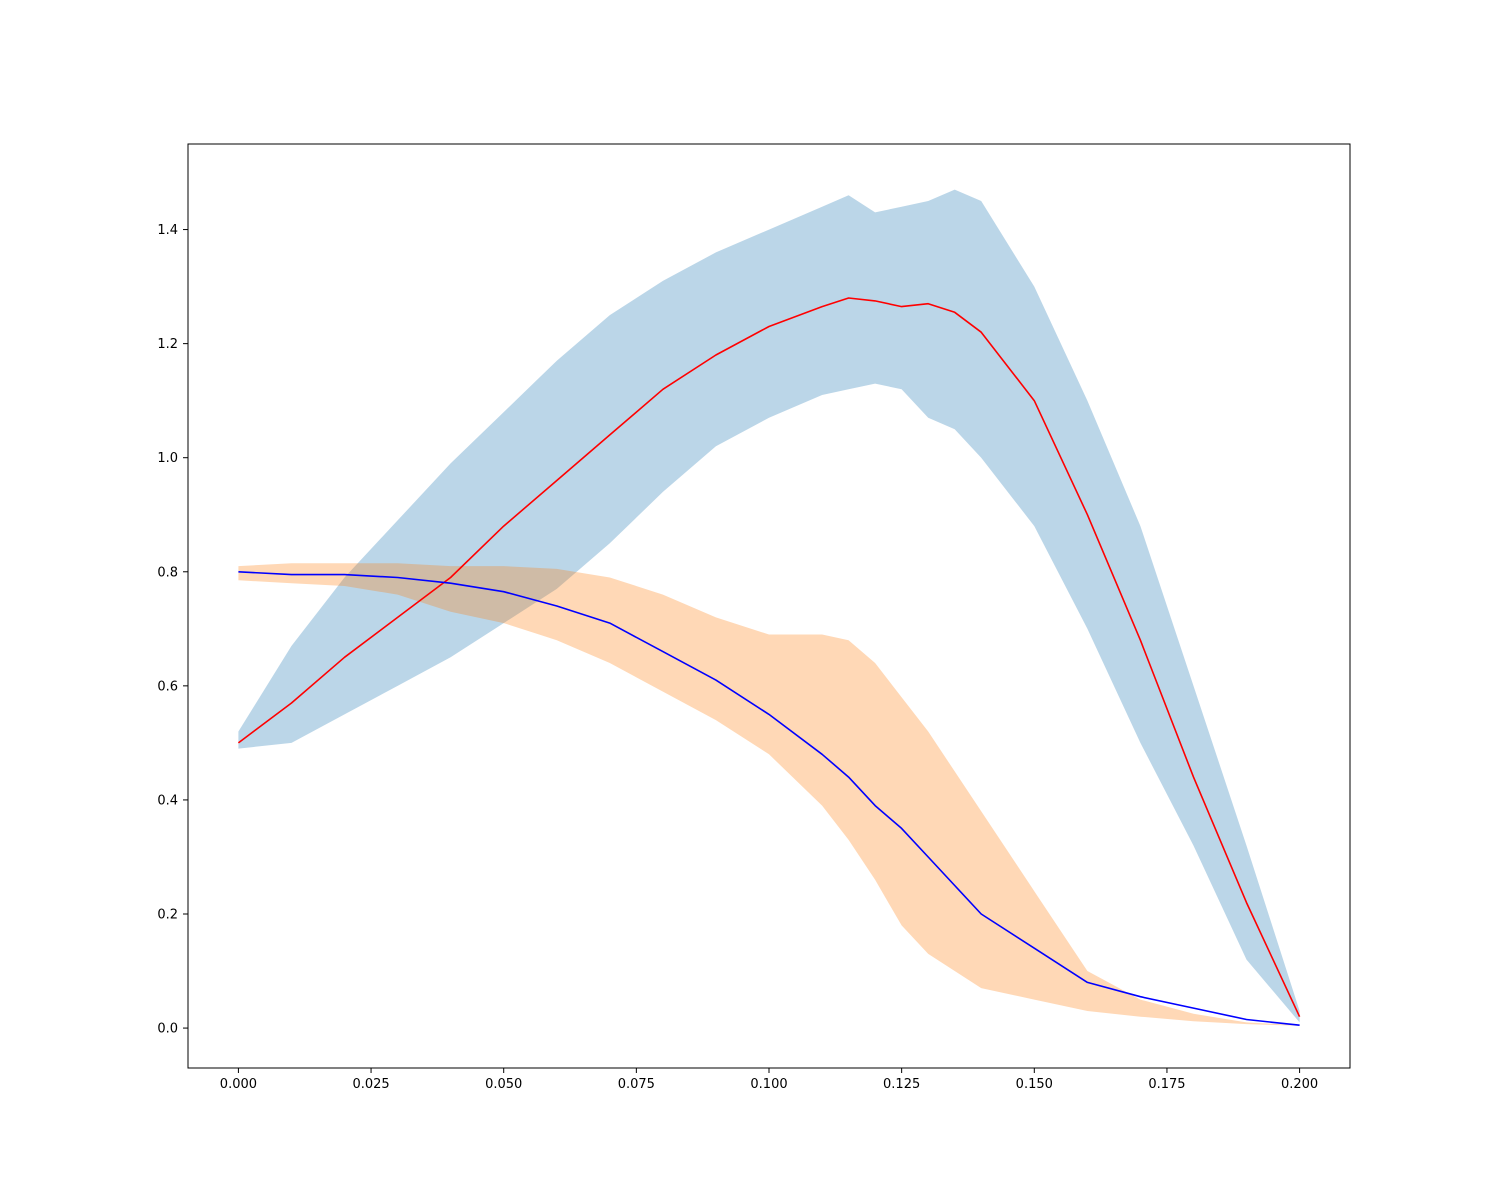 The width and height of the screenshot is (1500, 1200). Describe the element at coordinates (1166, 1084) in the screenshot. I see `x-tick-label: 0.175` at that location.